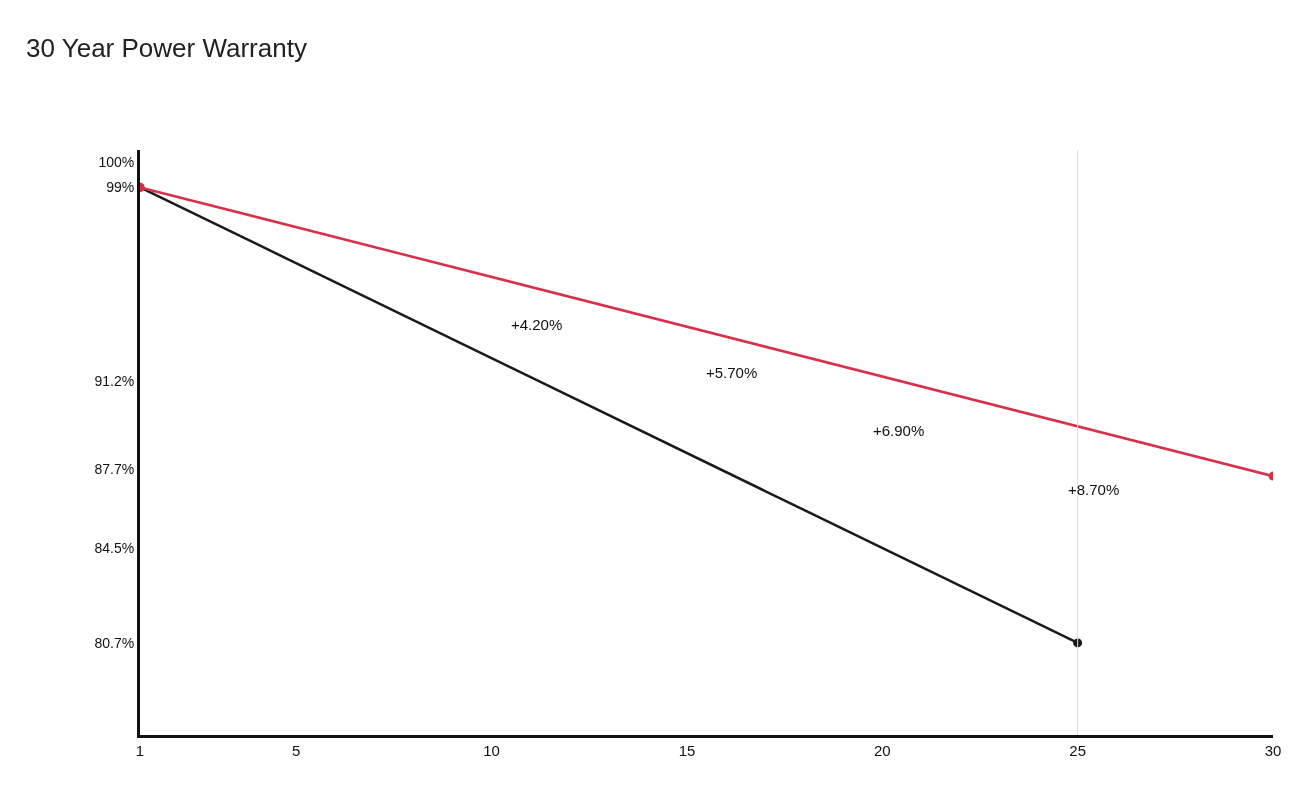 This screenshot has width=1303, height=785. Describe the element at coordinates (296, 750) in the screenshot. I see `x-tick-label: 5` at that location.